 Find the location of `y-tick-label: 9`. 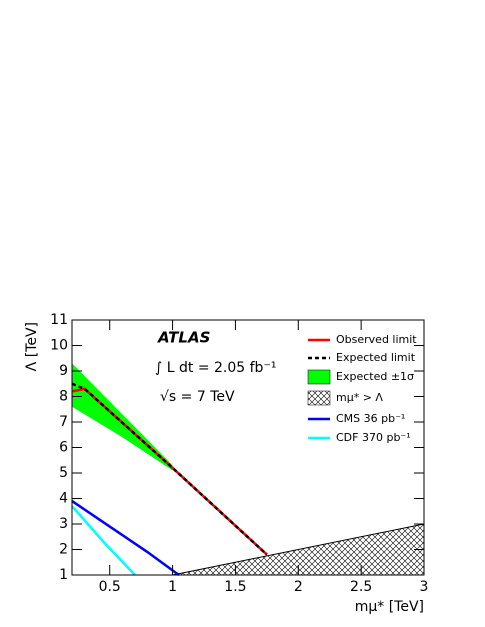

y-tick-label: 9 is located at coordinates (63, 371).